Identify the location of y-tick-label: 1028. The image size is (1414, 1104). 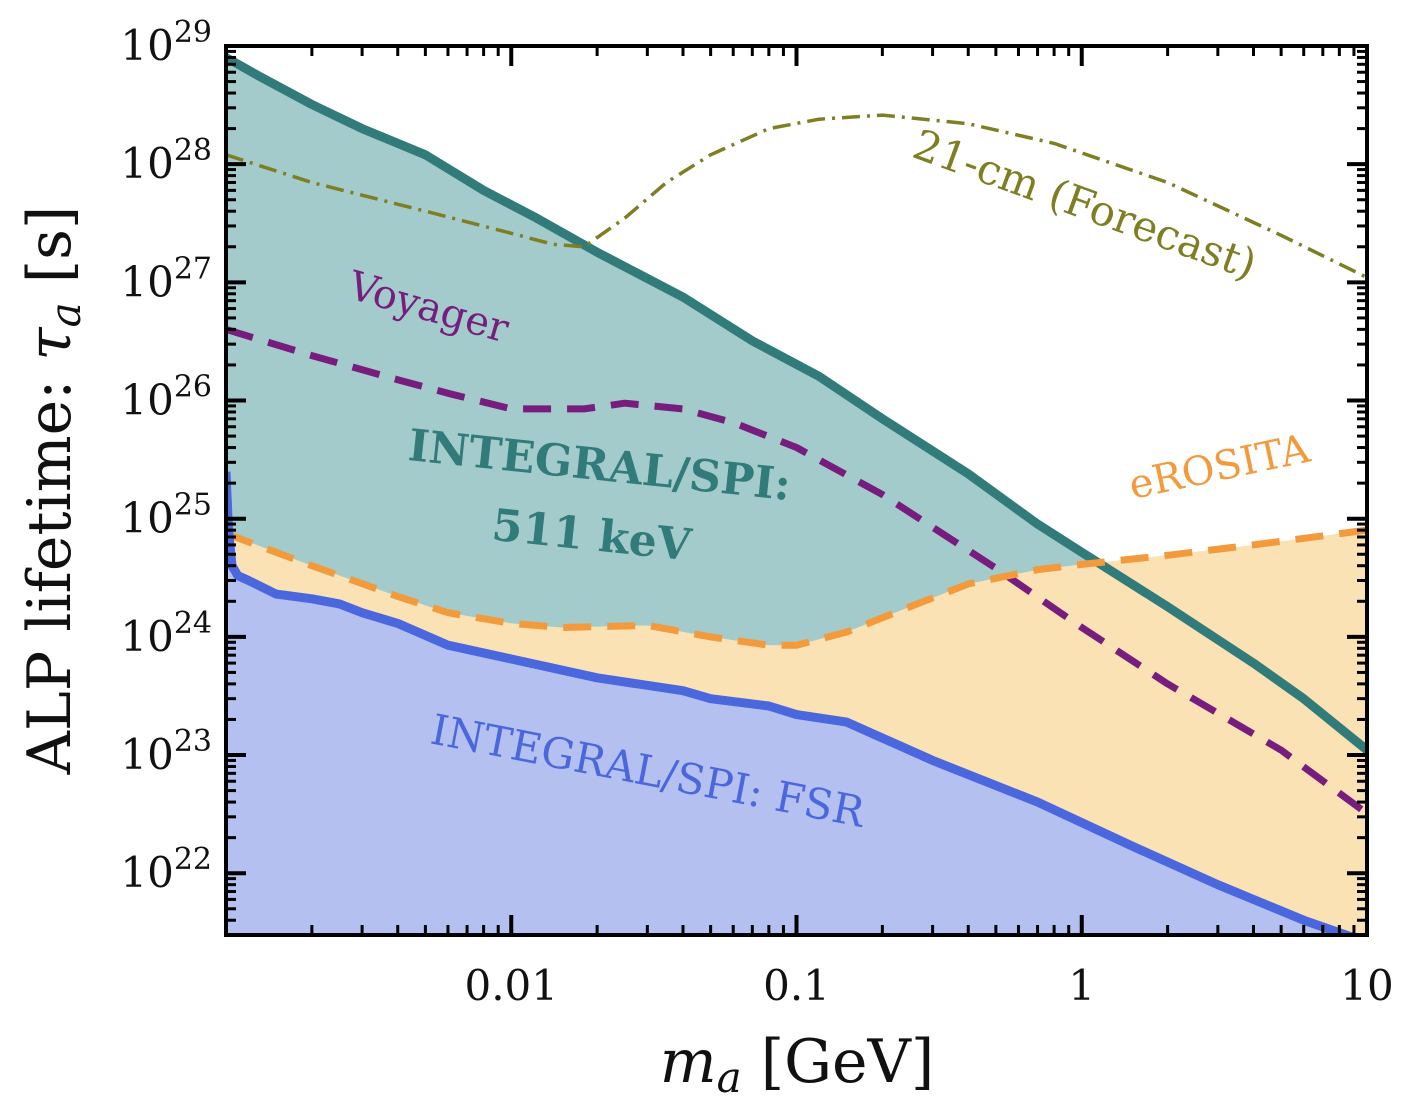
(166, 160).